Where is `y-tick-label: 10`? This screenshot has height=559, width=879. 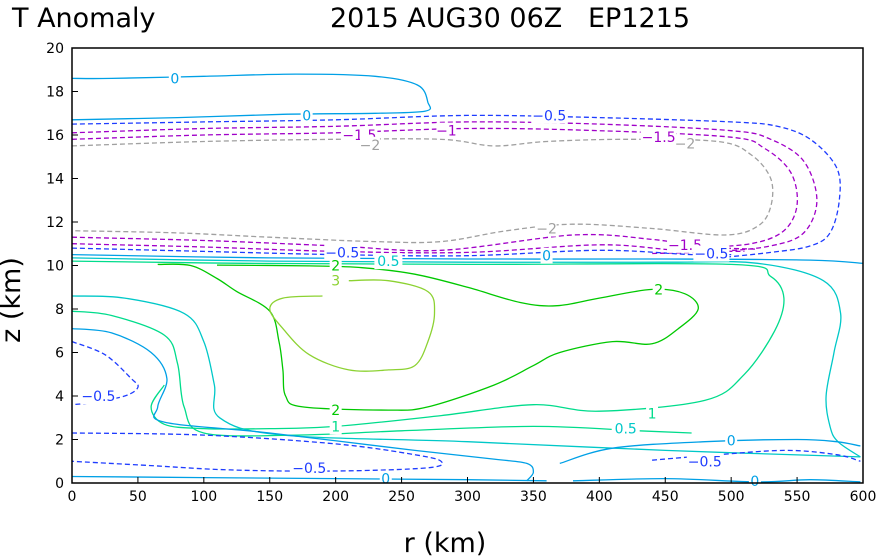 y-tick-label: 10 is located at coordinates (55, 267).